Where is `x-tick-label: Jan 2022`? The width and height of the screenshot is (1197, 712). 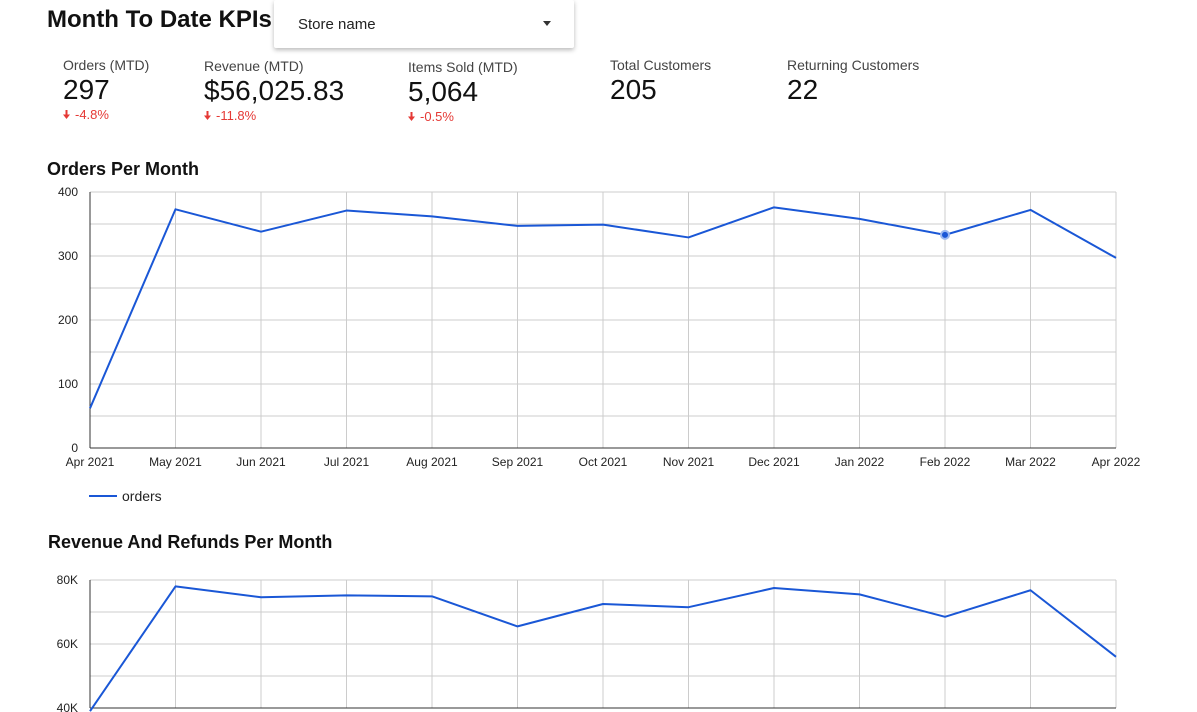 x-tick-label: Jan 2022 is located at coordinates (860, 462).